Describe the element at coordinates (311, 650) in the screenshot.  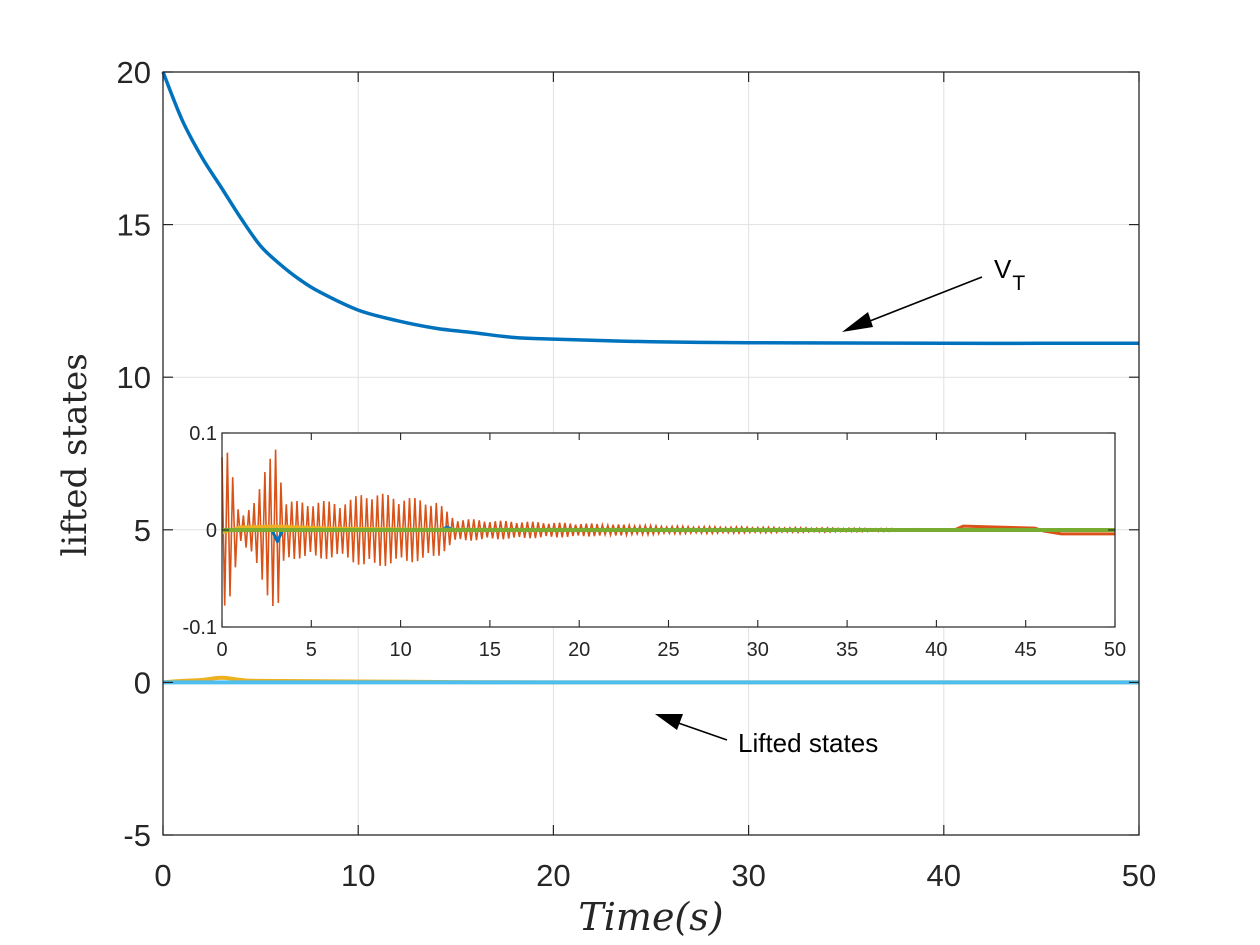
I see `inset-x-tick-label: 5` at that location.